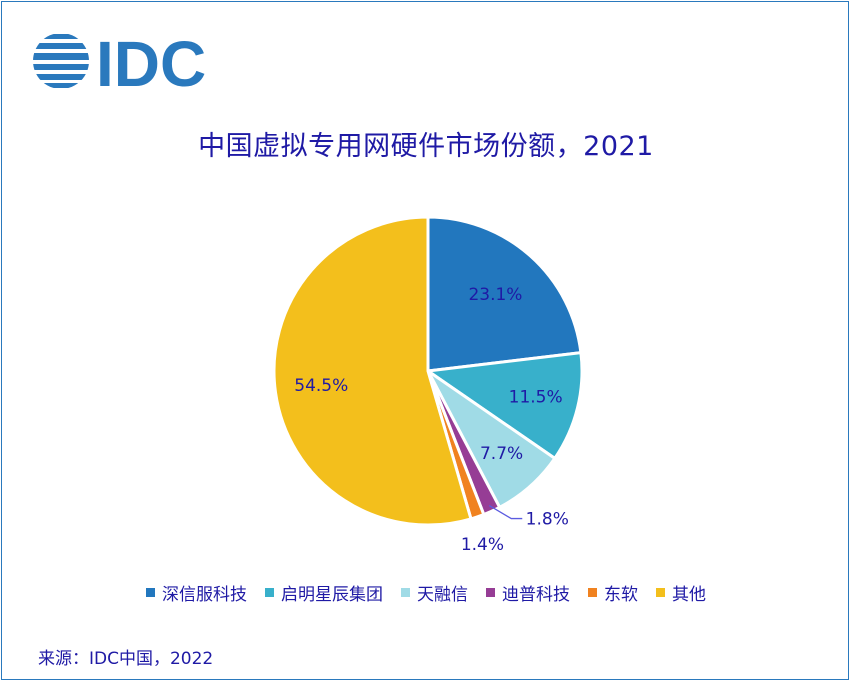 The height and width of the screenshot is (683, 852). Describe the element at coordinates (689, 595) in the screenshot. I see `legend-label-5: 其他` at that location.